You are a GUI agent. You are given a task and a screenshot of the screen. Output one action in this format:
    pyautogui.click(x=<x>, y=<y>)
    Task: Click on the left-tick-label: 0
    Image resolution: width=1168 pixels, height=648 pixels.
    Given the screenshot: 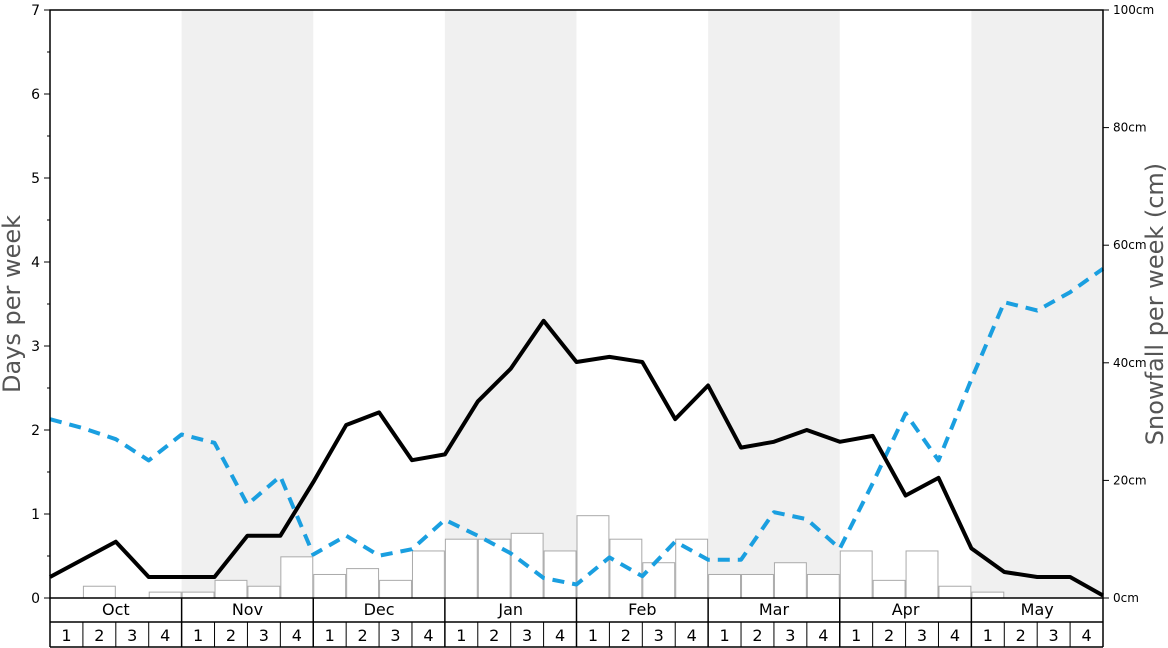 What is the action you would take?
    pyautogui.click(x=35, y=599)
    